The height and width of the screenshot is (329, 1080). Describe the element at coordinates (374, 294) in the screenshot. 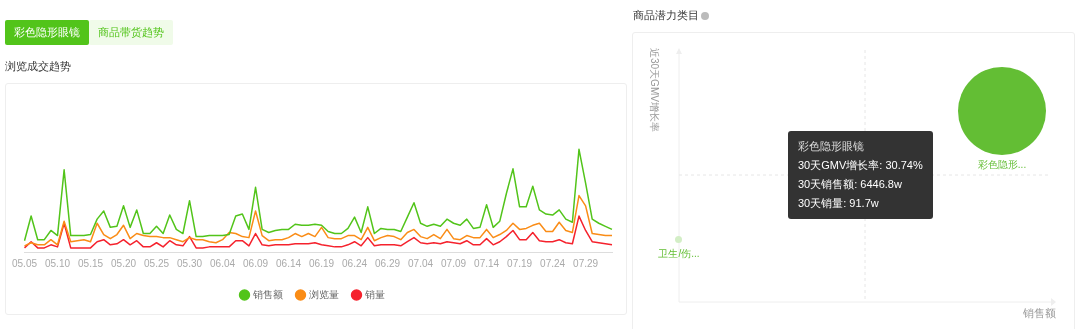

I see `legend-label: 销量` at that location.